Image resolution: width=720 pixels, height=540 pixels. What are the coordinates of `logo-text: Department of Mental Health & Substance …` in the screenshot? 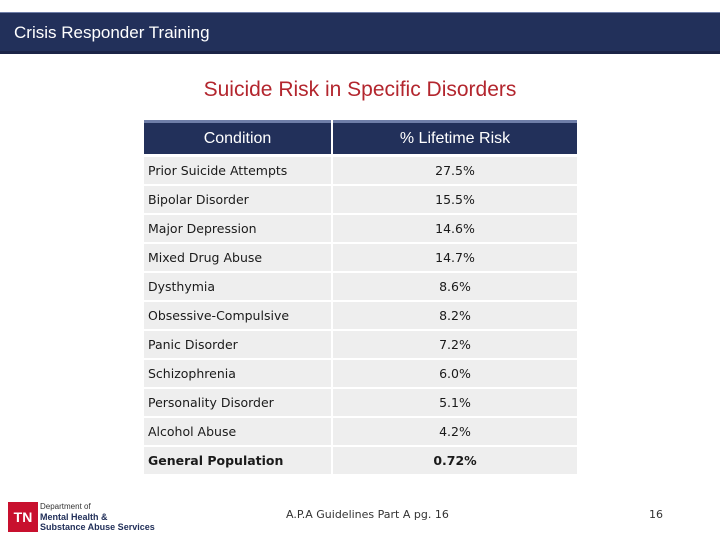 It's located at (97, 517).